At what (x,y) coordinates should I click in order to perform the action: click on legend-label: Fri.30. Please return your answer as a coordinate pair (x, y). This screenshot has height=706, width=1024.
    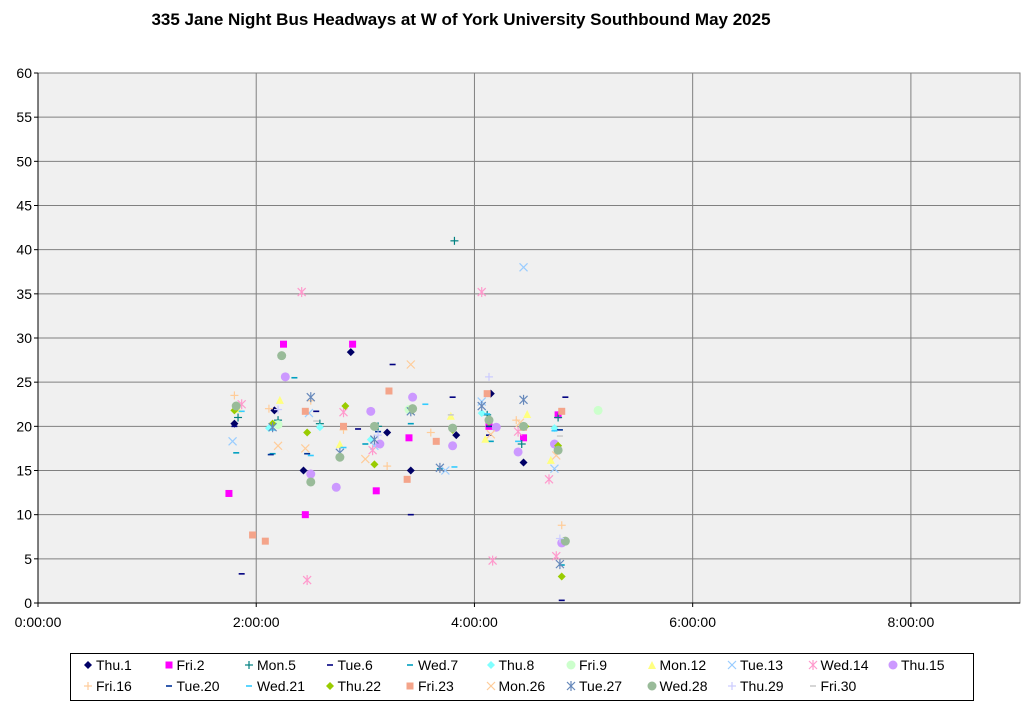
    Looking at the image, I should click on (838, 686).